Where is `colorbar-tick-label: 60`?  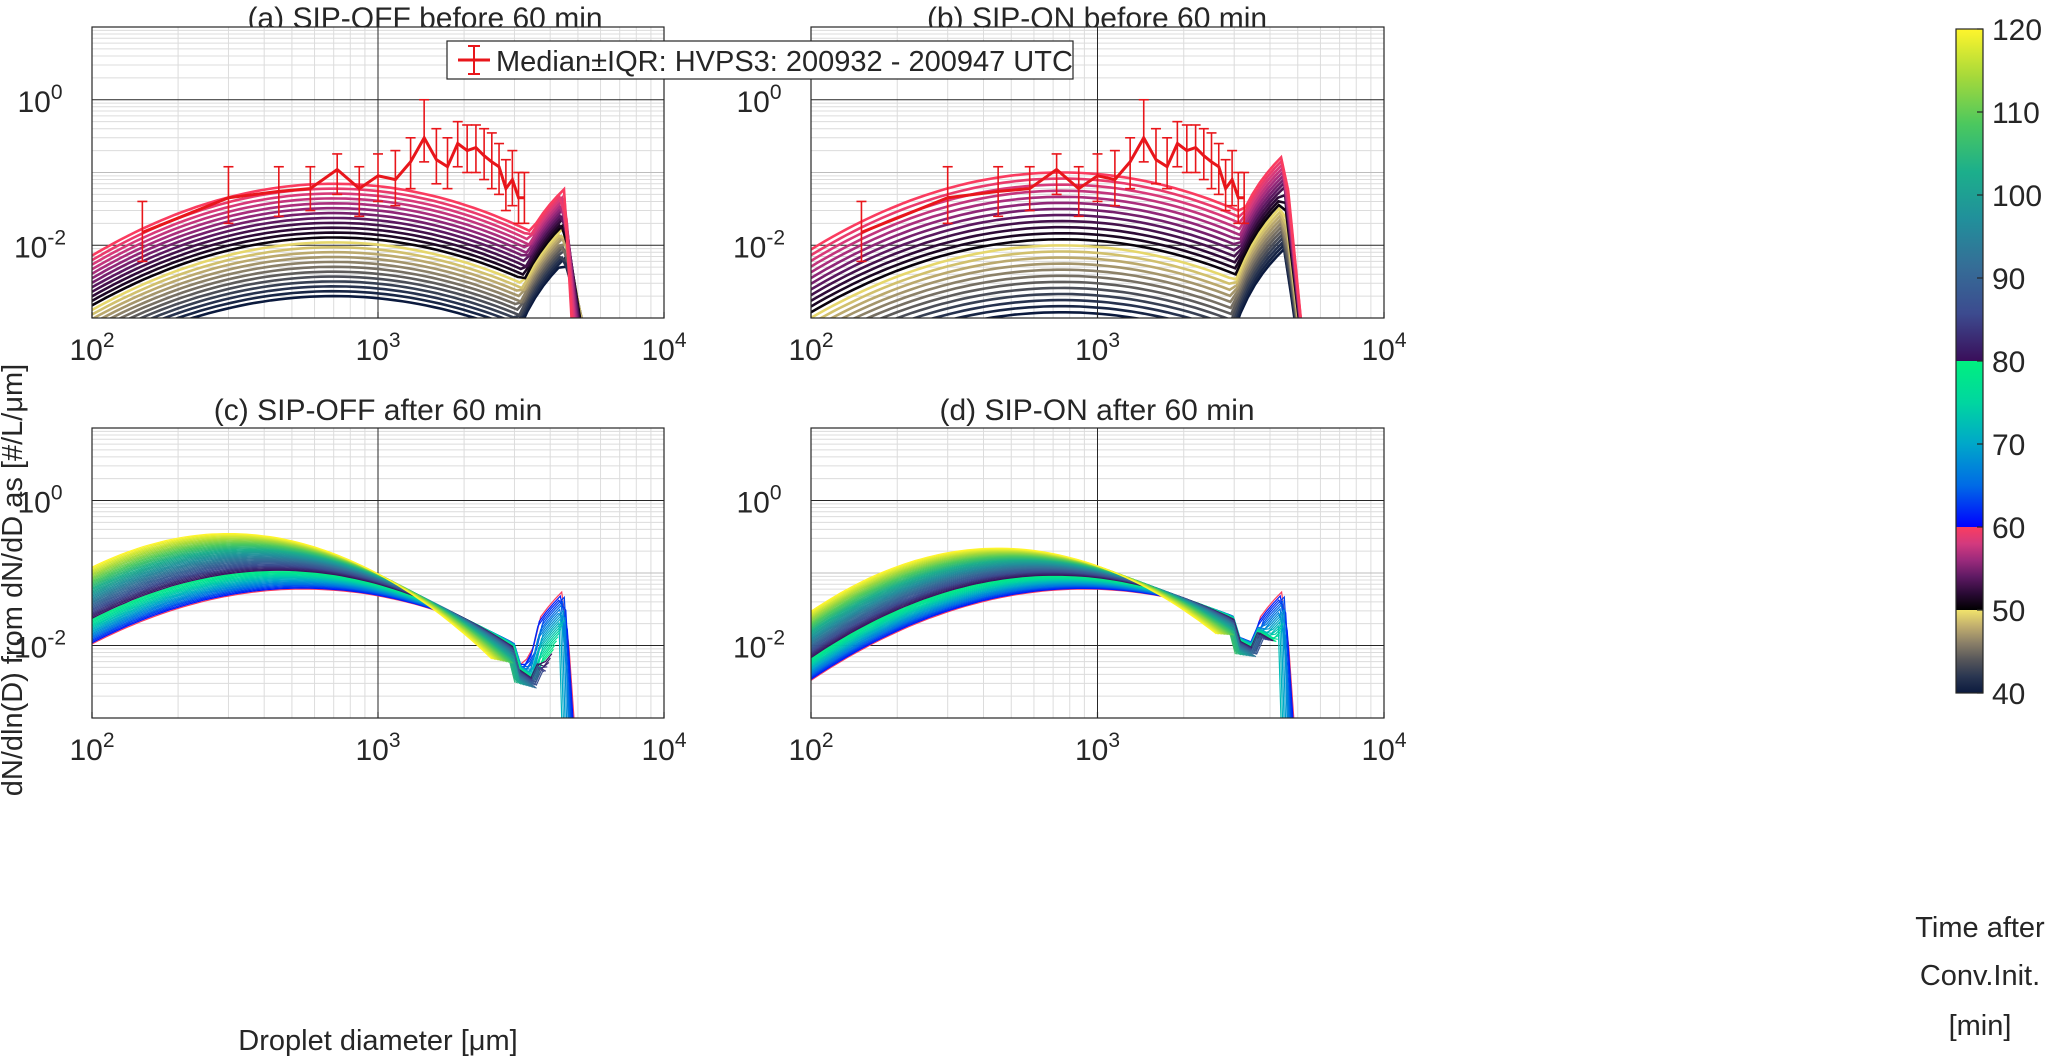
colorbar-tick-label: 60 is located at coordinates (2008, 528).